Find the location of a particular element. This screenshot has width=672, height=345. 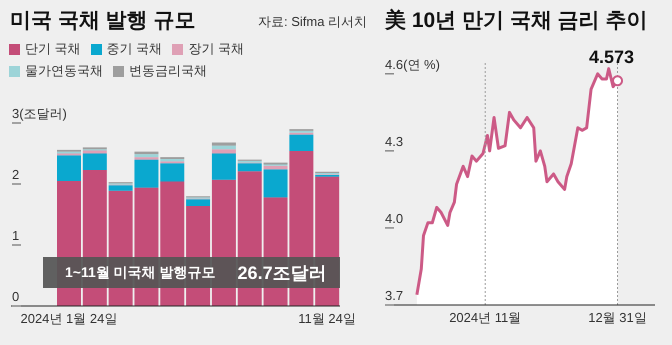

x-tick-label: 2024년 1월 24일 is located at coordinates (69, 318).